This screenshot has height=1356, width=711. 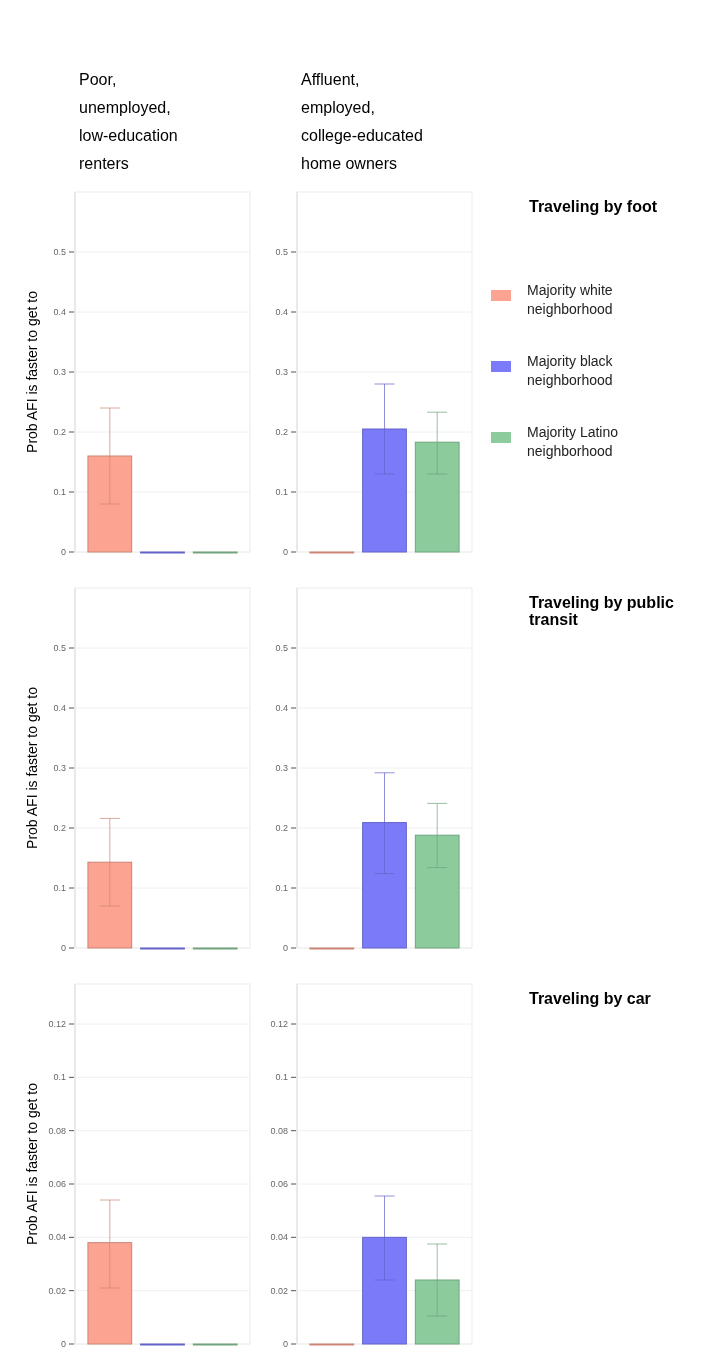 I want to click on legend-label: Majority white neighborhood, so click(x=570, y=299).